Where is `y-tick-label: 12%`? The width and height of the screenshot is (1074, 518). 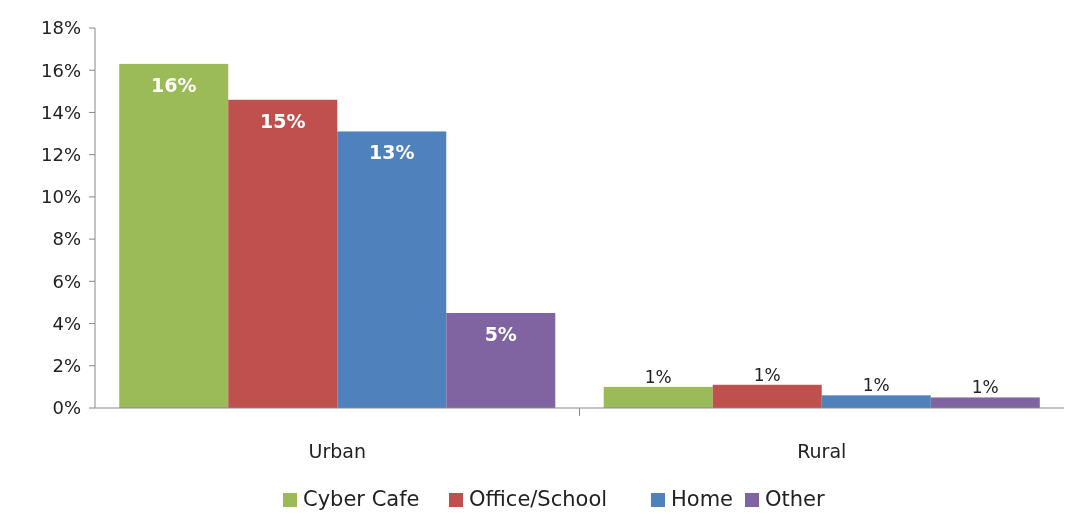 y-tick-label: 12% is located at coordinates (60, 154).